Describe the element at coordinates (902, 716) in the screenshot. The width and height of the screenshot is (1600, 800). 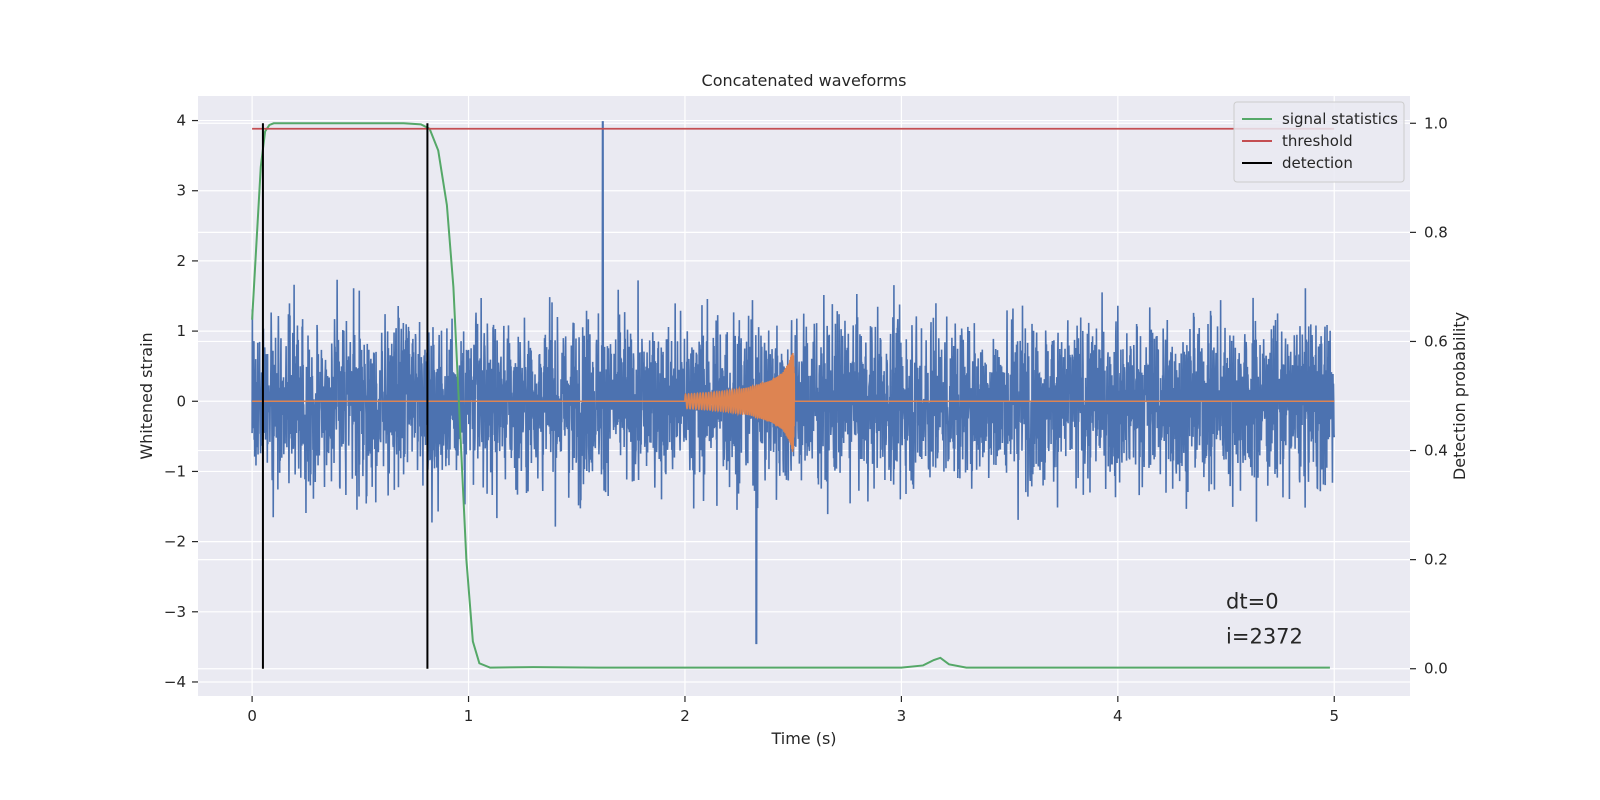
I see `x-tick-label: 3` at that location.